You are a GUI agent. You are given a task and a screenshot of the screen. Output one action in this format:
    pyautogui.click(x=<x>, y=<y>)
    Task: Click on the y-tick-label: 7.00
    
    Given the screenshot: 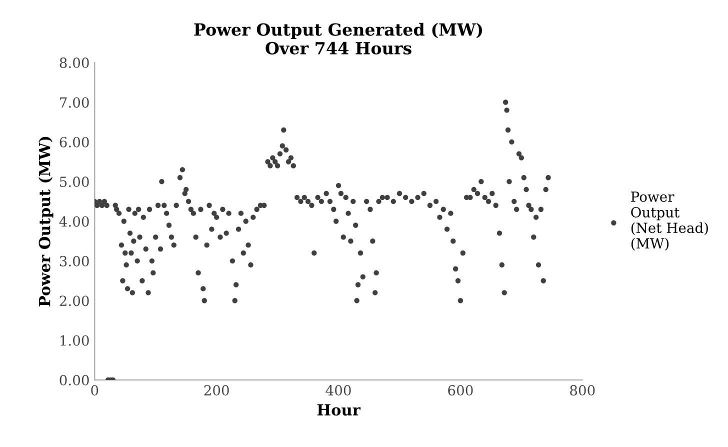 What is the action you would take?
    pyautogui.click(x=74, y=102)
    